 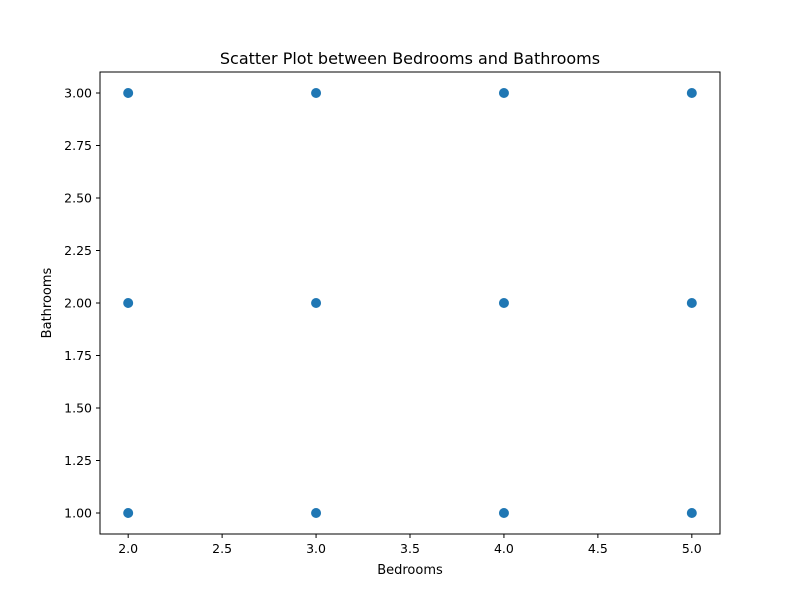 What do you see at coordinates (78, 408) in the screenshot?
I see `y-tick-label: 1.50` at bounding box center [78, 408].